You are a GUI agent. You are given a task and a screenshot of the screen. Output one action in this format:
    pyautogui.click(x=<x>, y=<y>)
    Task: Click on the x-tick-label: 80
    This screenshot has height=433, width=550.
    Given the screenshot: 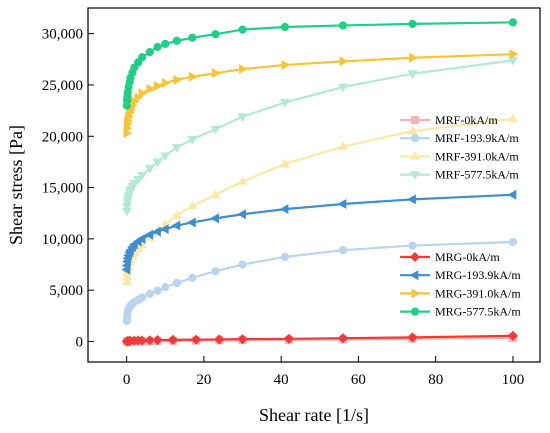 What is the action you would take?
    pyautogui.click(x=435, y=380)
    